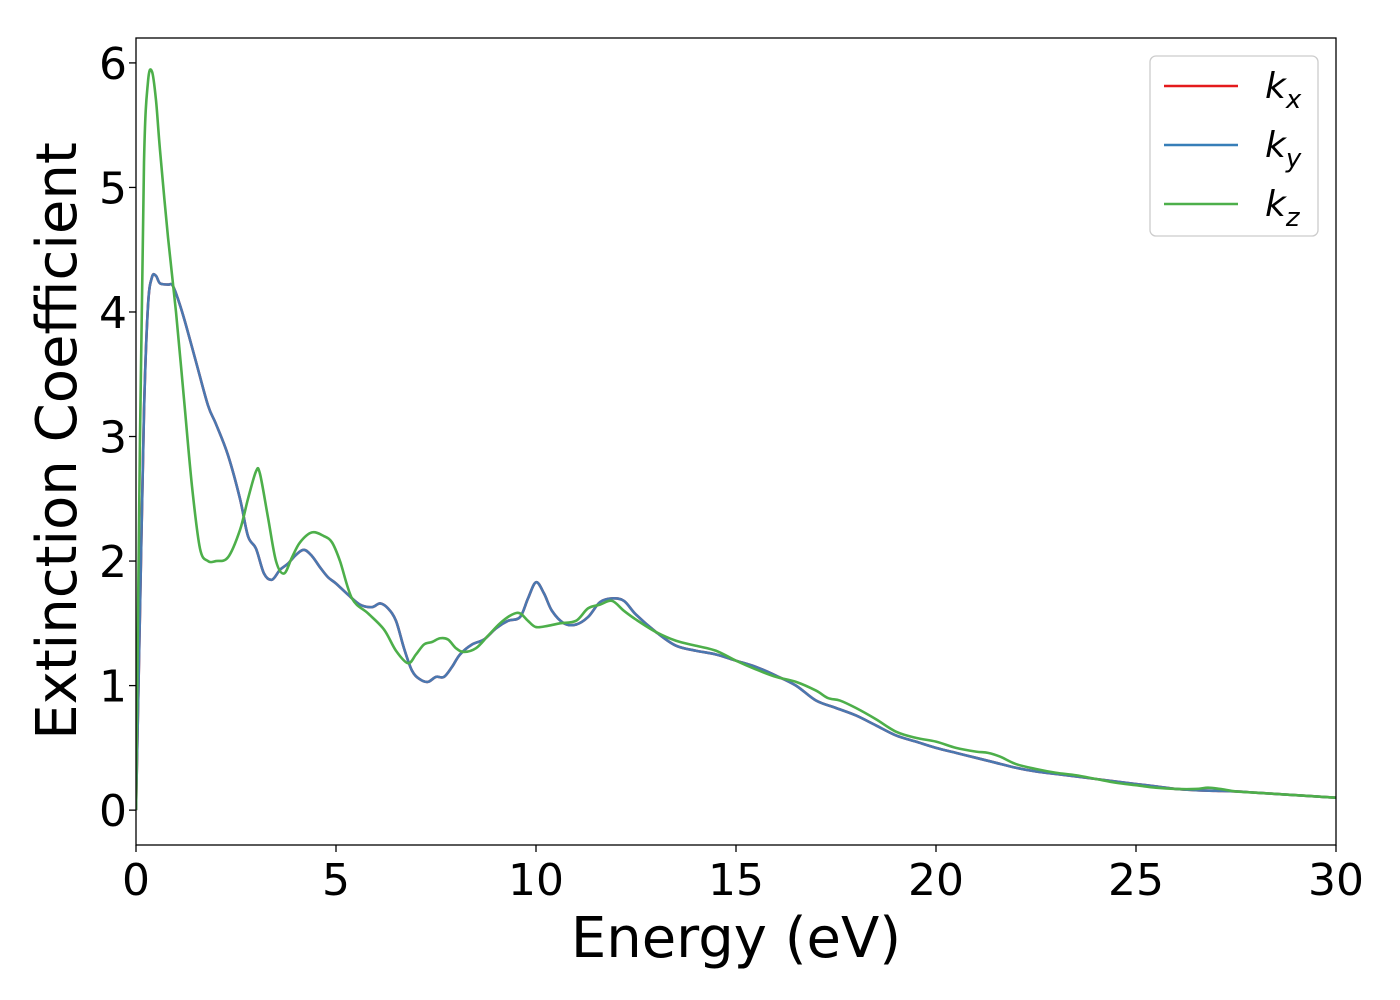 This screenshot has height=1000, width=1400. What do you see at coordinates (1136, 880) in the screenshot?
I see `x-tick-label: 25` at bounding box center [1136, 880].